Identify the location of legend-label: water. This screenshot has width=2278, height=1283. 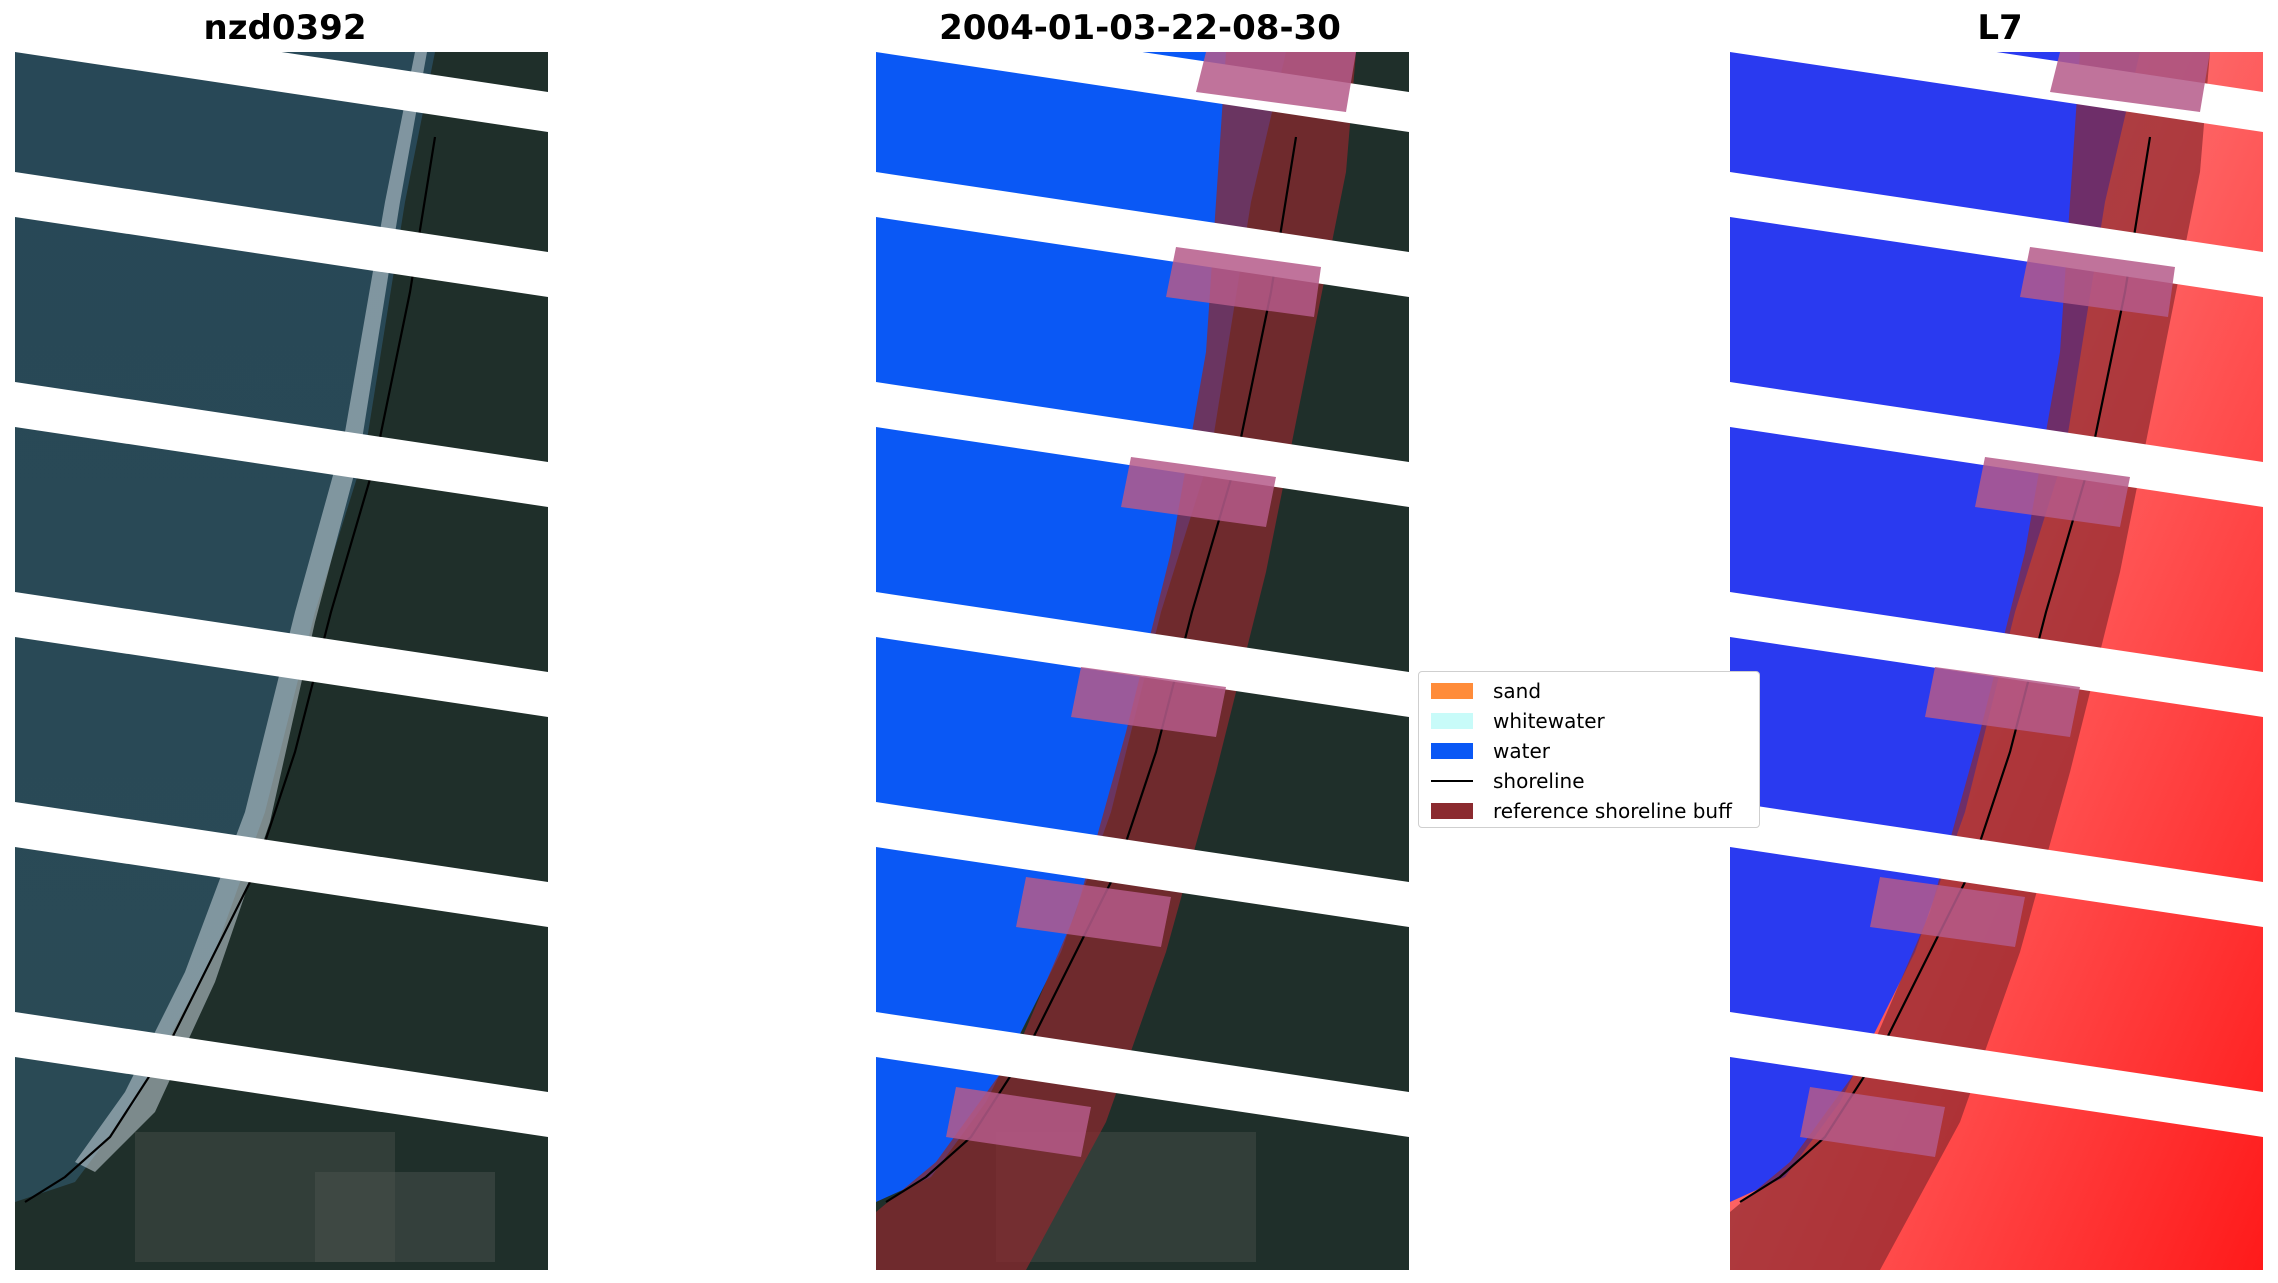
(1521, 751).